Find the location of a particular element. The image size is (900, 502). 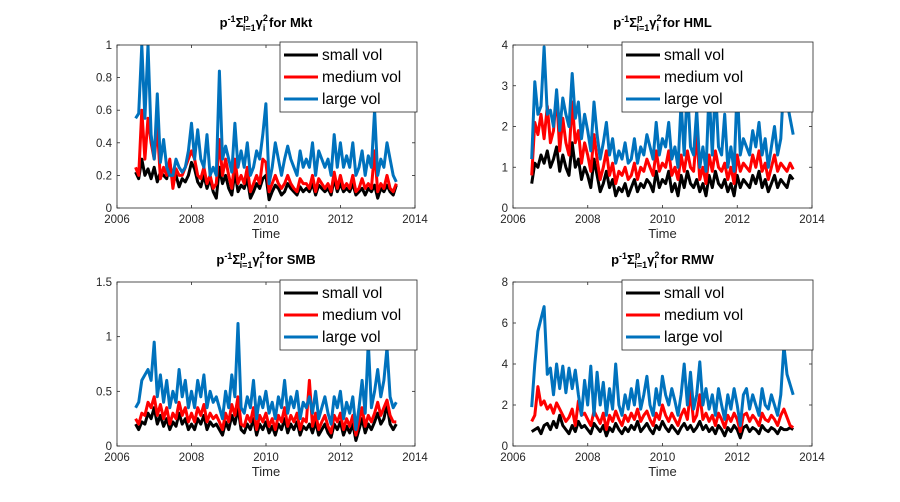

y-tick-label: 8 is located at coordinates (505, 283).